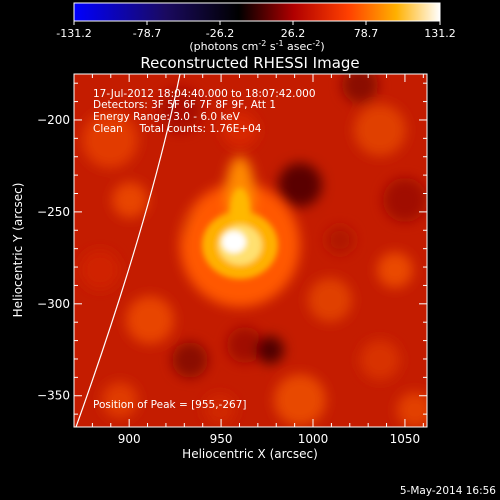 The height and width of the screenshot is (500, 500). Describe the element at coordinates (313, 439) in the screenshot. I see `x-tick-label: 1000` at that location.